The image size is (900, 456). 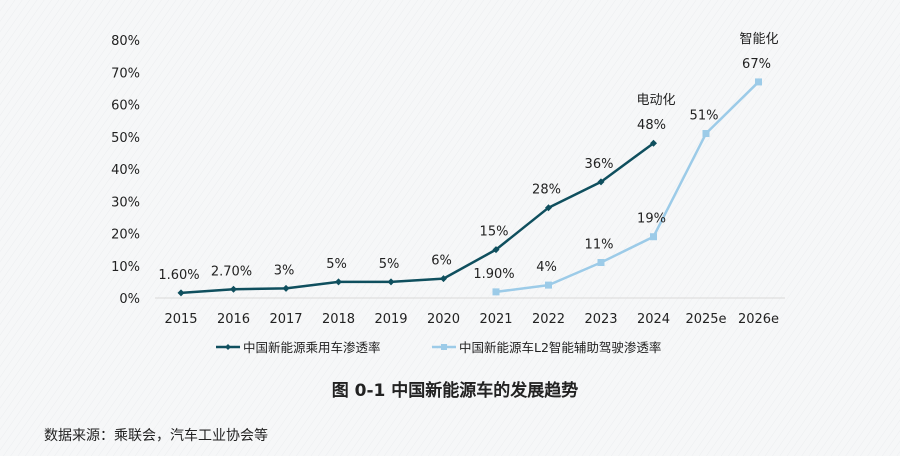 I want to click on x-tick-label: 2016, so click(x=233, y=319).